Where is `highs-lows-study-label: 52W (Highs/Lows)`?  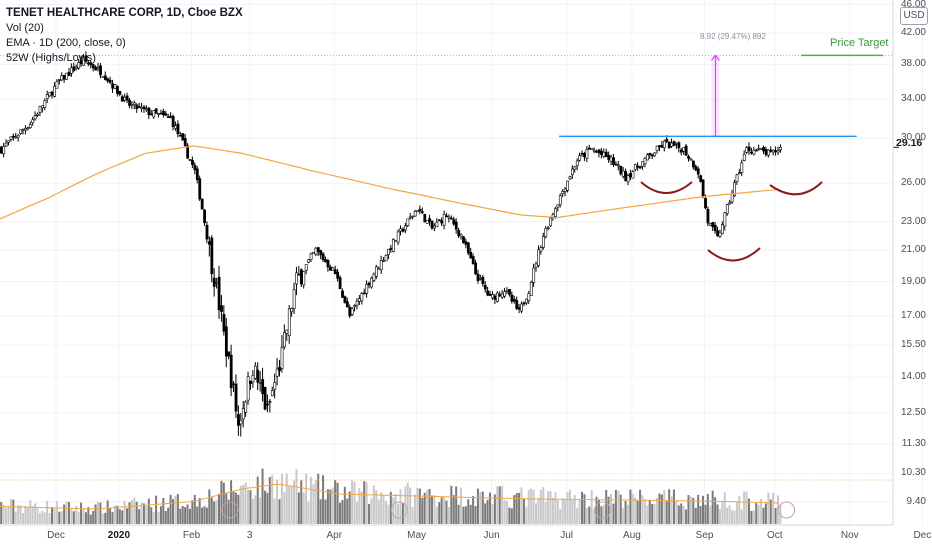
highs-lows-study-label: 52W (Highs/Lows) is located at coordinates (51, 58).